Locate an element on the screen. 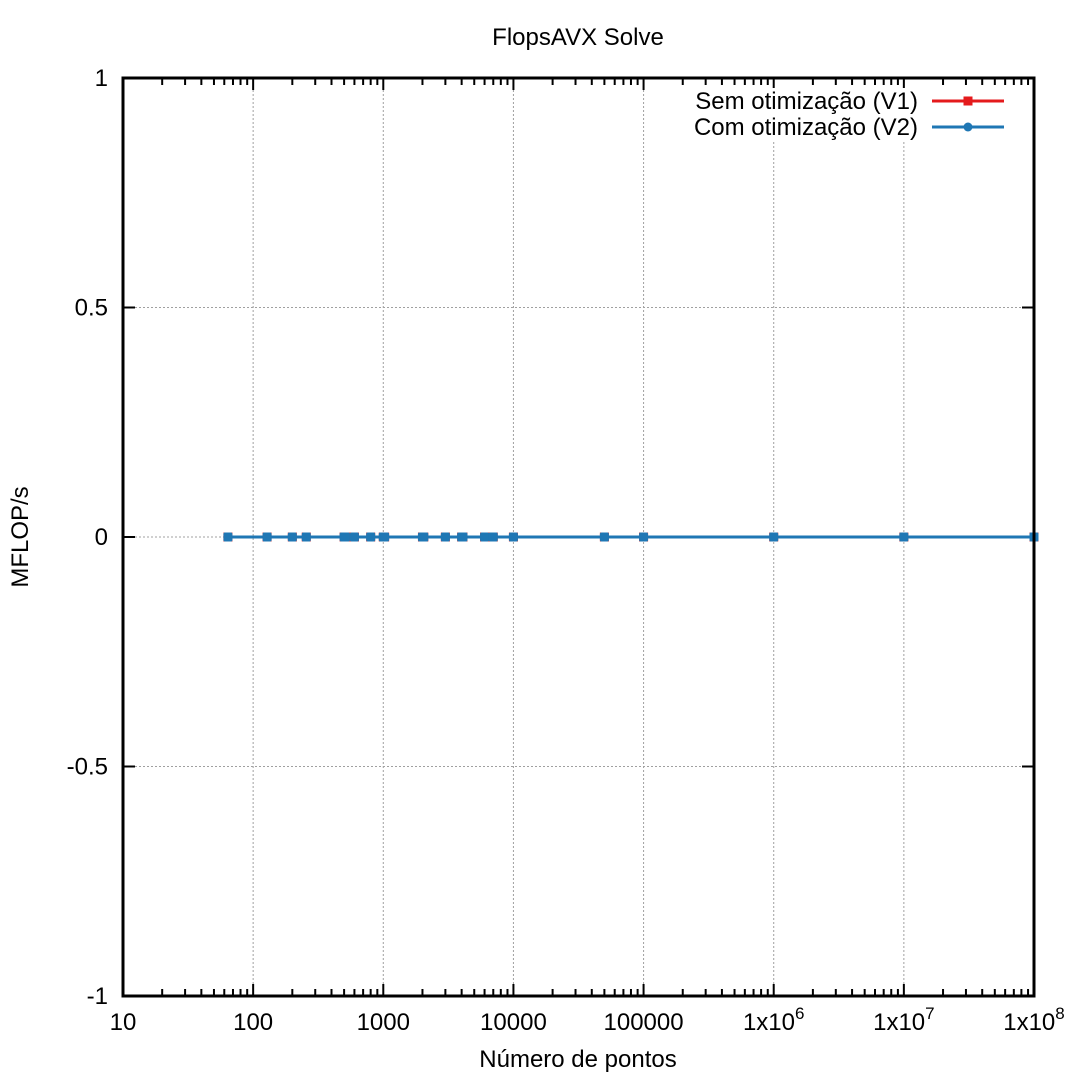 The height and width of the screenshot is (1080, 1080). y-tick-label: -0.5 is located at coordinates (87, 767).